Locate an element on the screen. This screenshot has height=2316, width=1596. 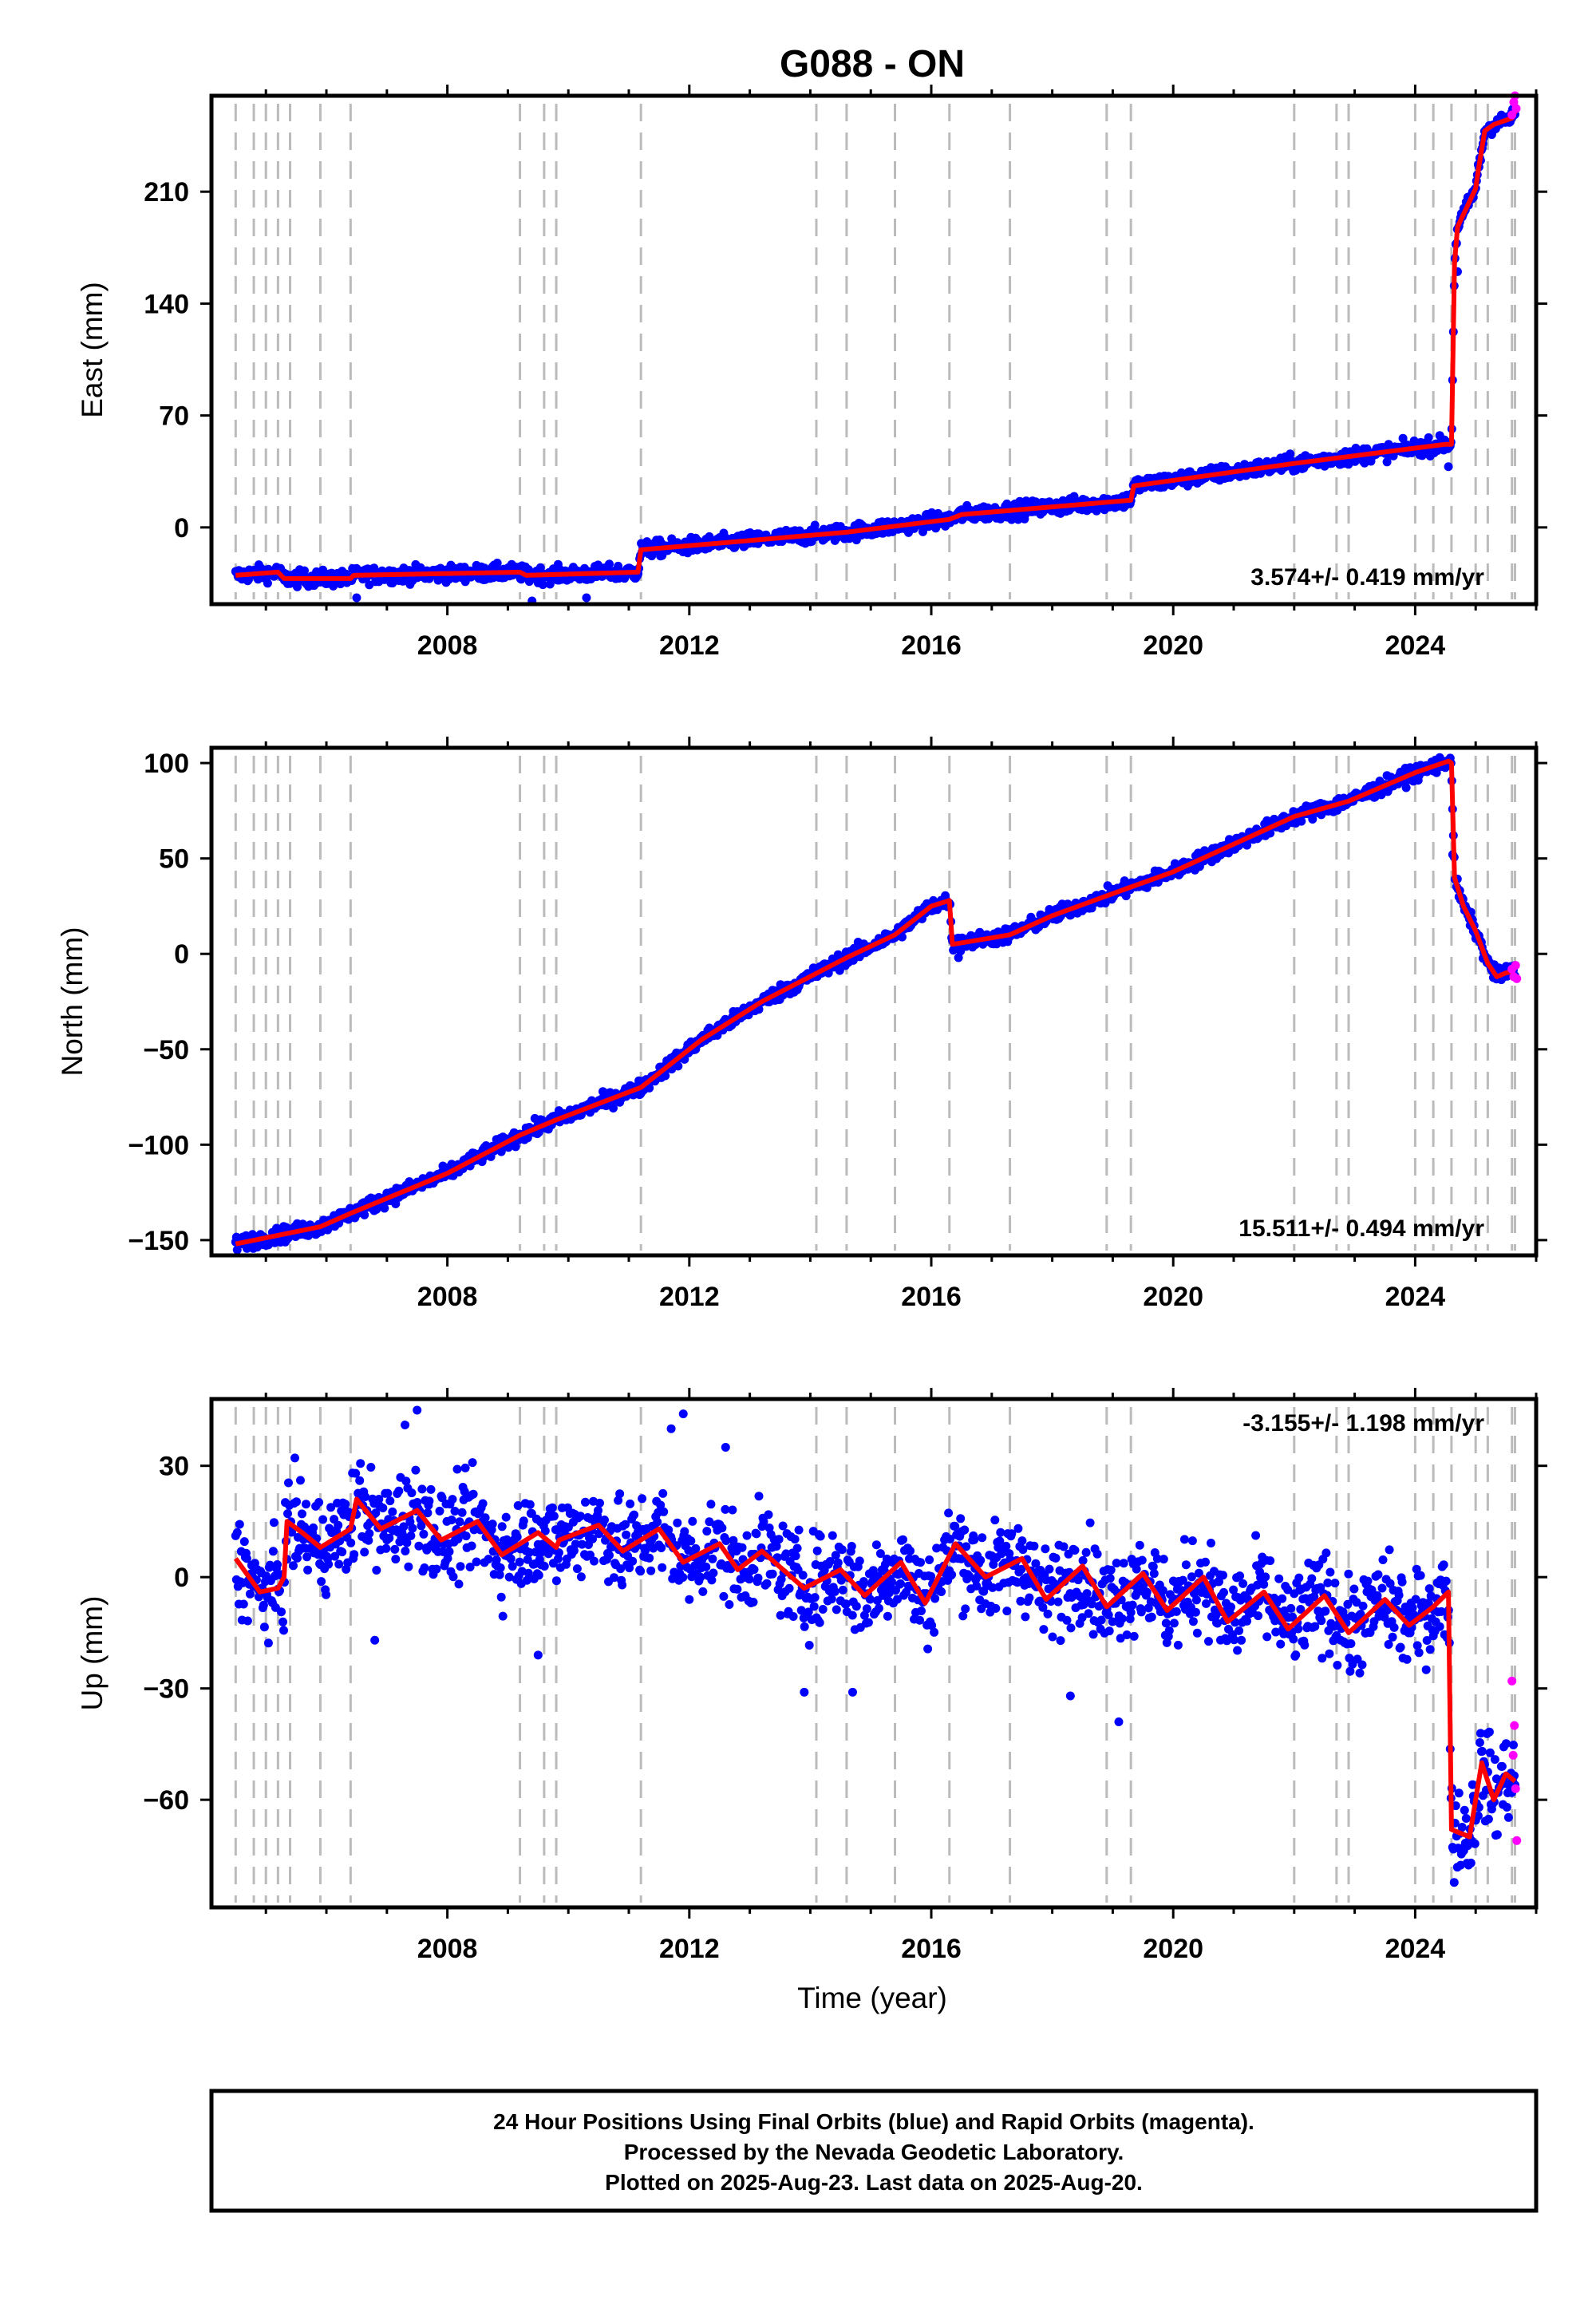
x-tick-label: 2012 is located at coordinates (689, 645).